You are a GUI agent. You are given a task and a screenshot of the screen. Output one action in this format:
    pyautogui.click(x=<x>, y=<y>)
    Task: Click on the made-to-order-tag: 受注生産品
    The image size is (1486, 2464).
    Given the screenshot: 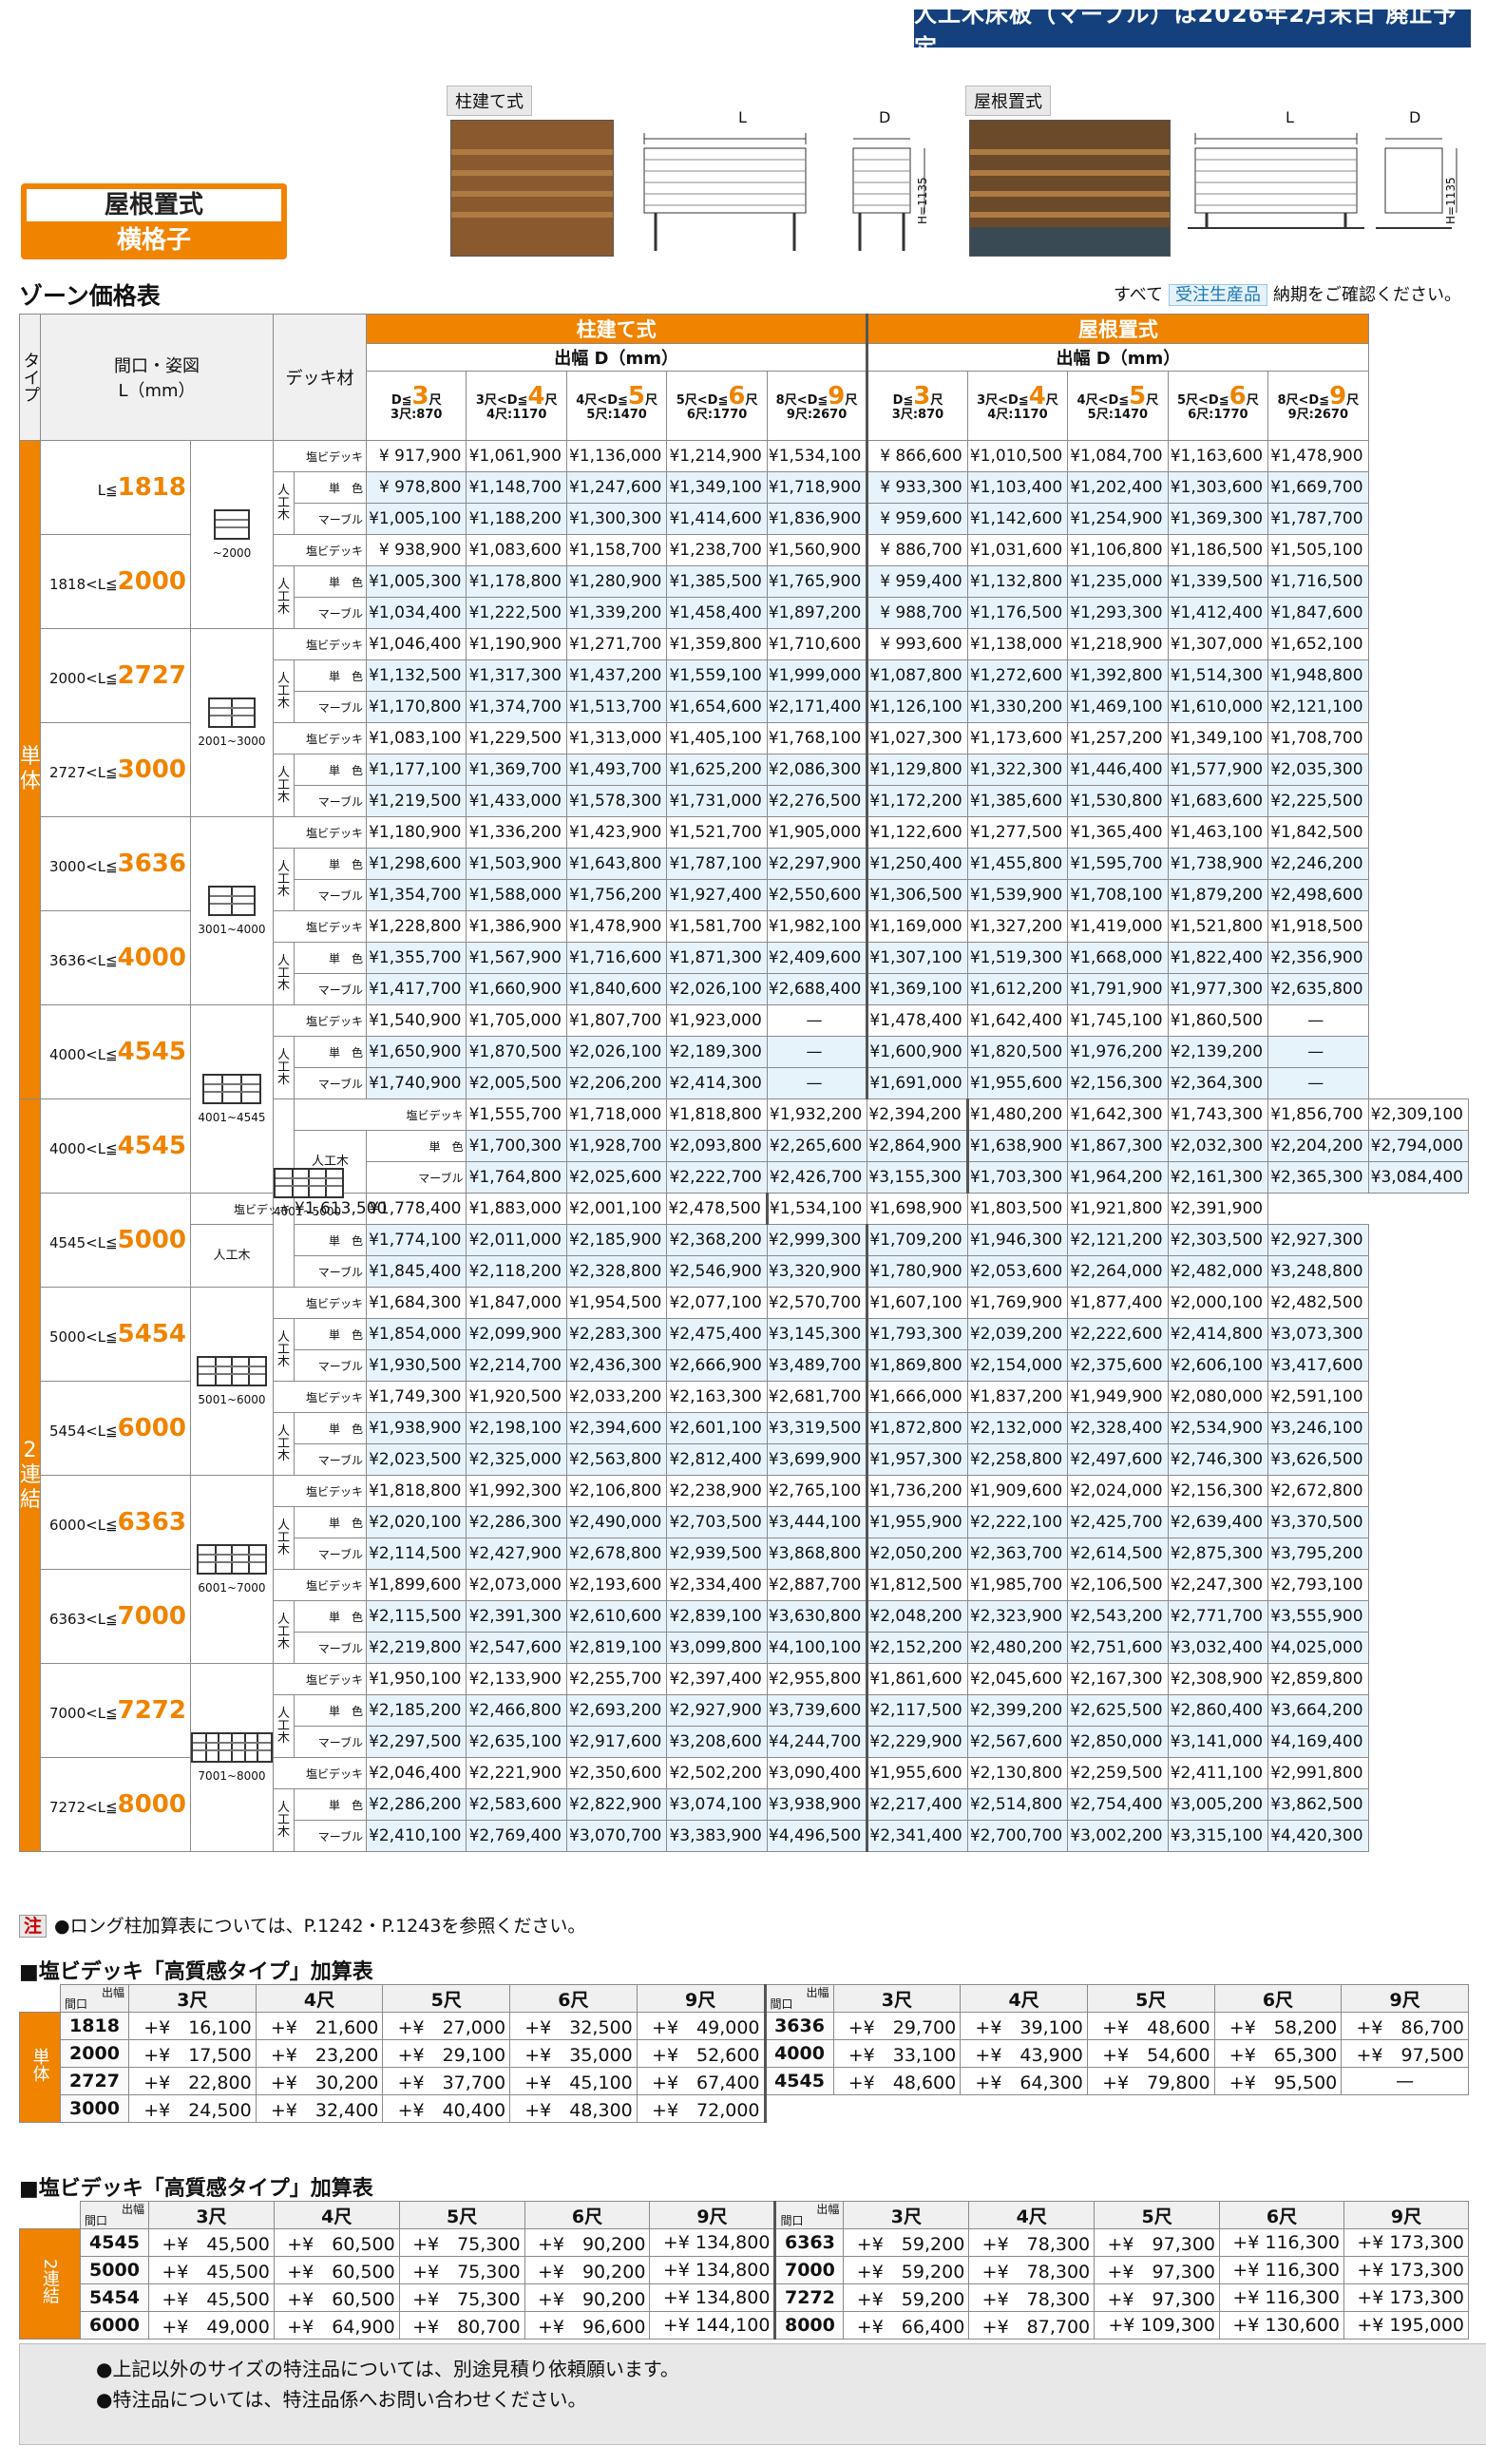 What is the action you would take?
    pyautogui.click(x=1218, y=295)
    